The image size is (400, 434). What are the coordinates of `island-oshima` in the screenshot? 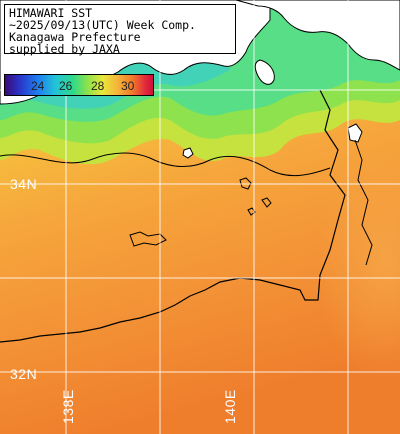 It's located at (188, 153).